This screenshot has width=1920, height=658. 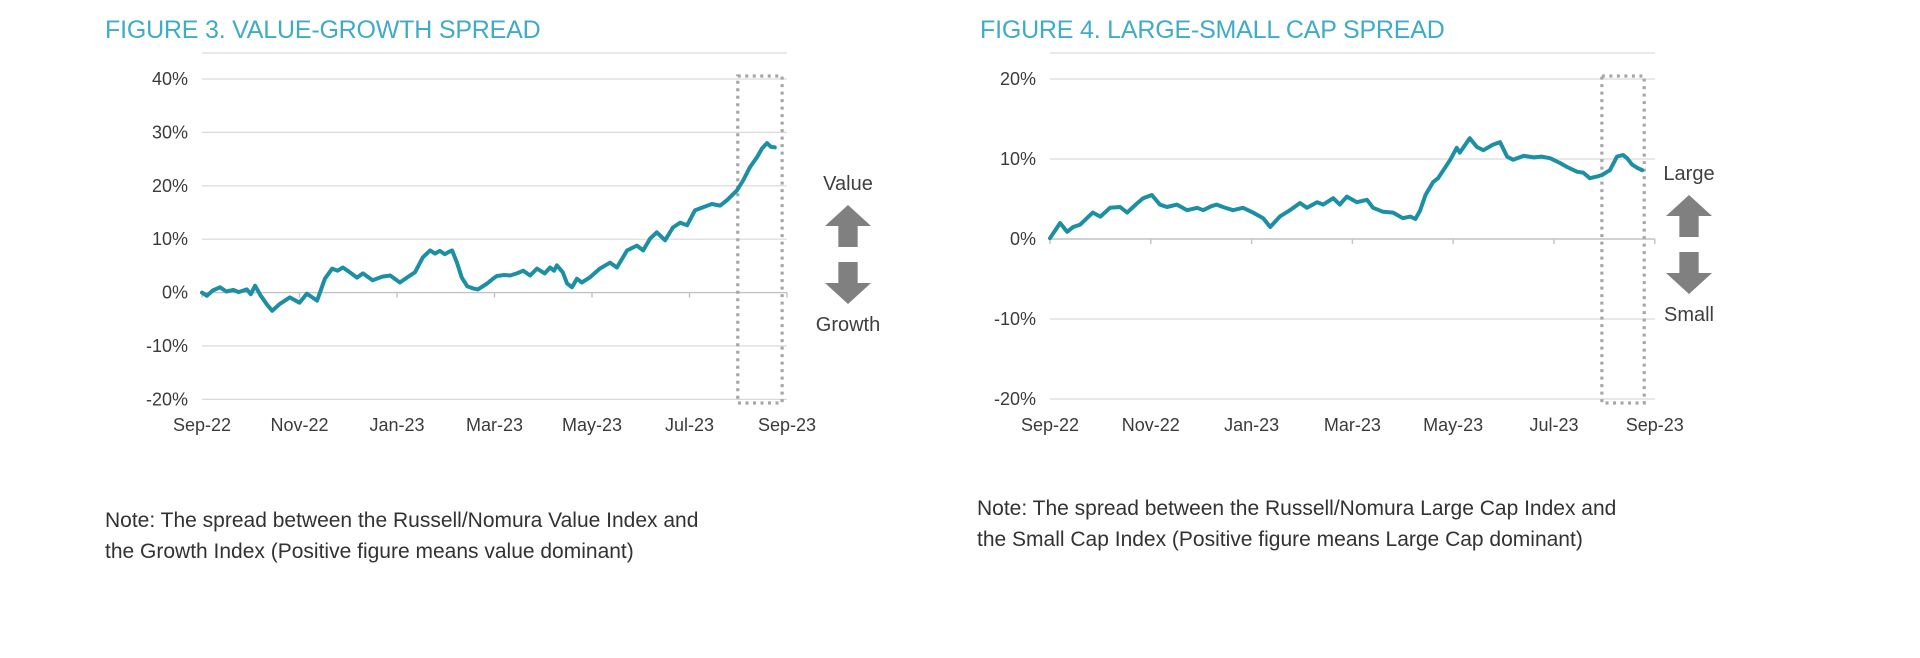 What do you see at coordinates (1688, 315) in the screenshot?
I see `small-label: Small` at bounding box center [1688, 315].